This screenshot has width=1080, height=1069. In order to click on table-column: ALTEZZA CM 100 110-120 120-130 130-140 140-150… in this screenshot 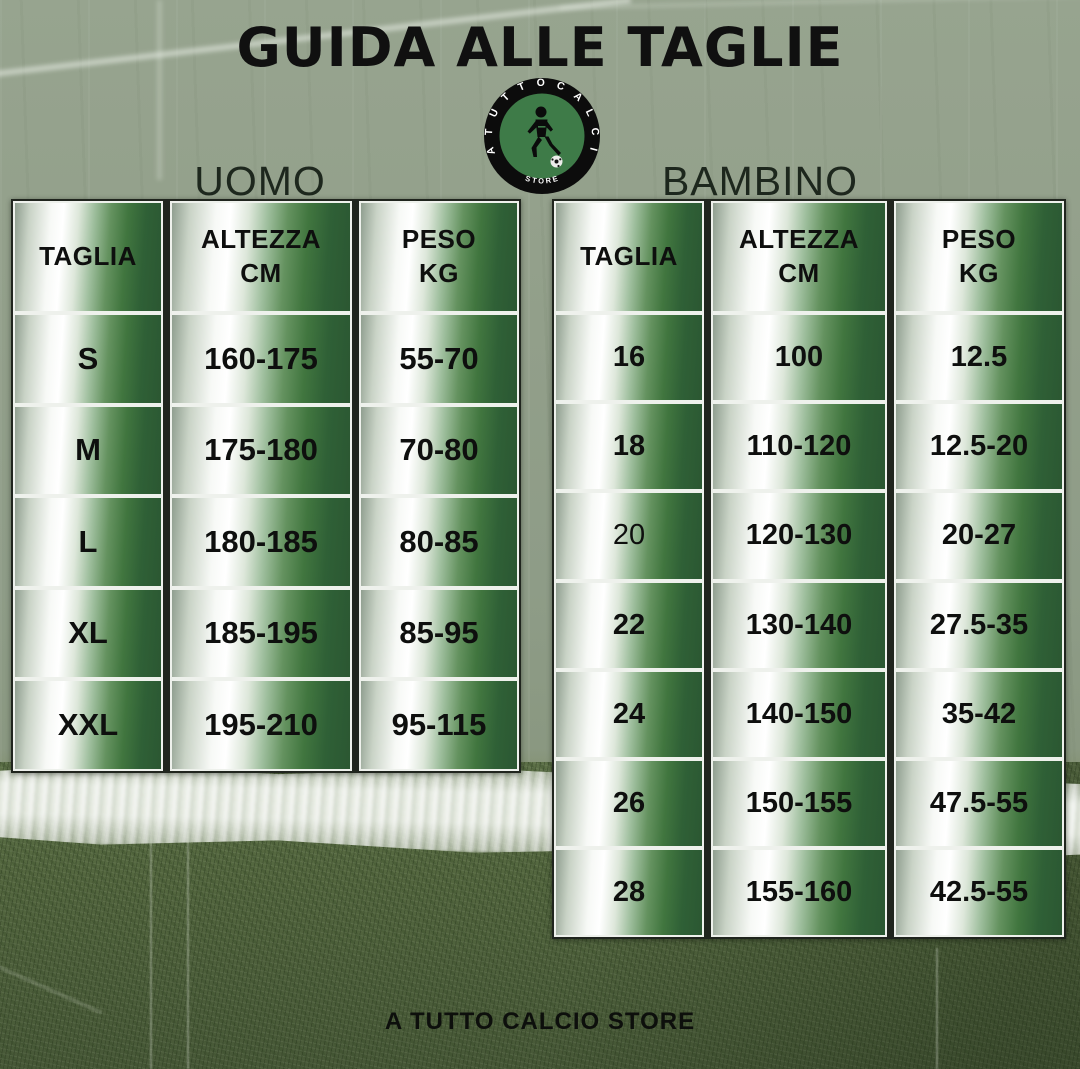, I will do `click(799, 569)`.